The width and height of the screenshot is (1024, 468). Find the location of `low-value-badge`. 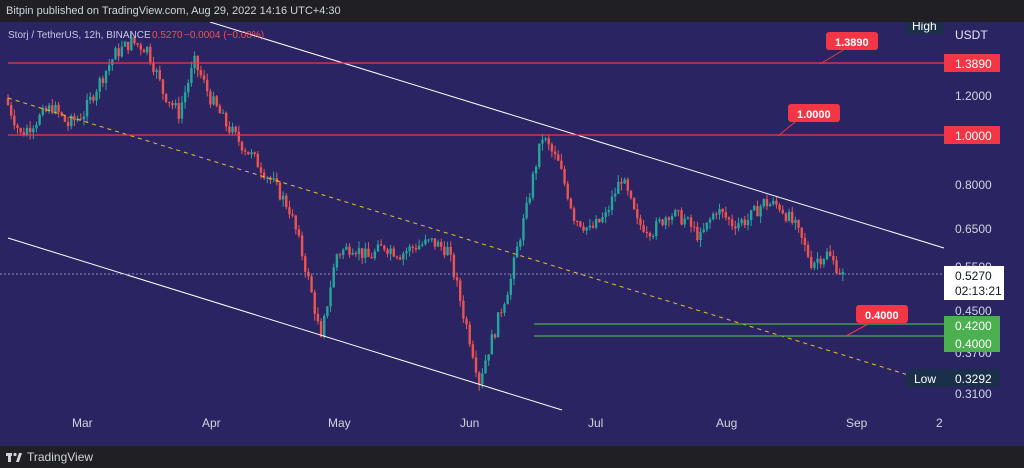

low-value-badge is located at coordinates (972, 378).